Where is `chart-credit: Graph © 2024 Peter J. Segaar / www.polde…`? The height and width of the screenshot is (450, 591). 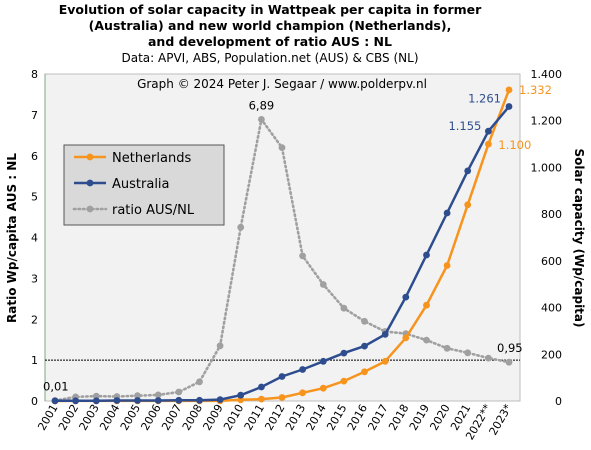
chart-credit: Graph © 2024 Peter J. Segaar / www.polde… is located at coordinates (282, 84).